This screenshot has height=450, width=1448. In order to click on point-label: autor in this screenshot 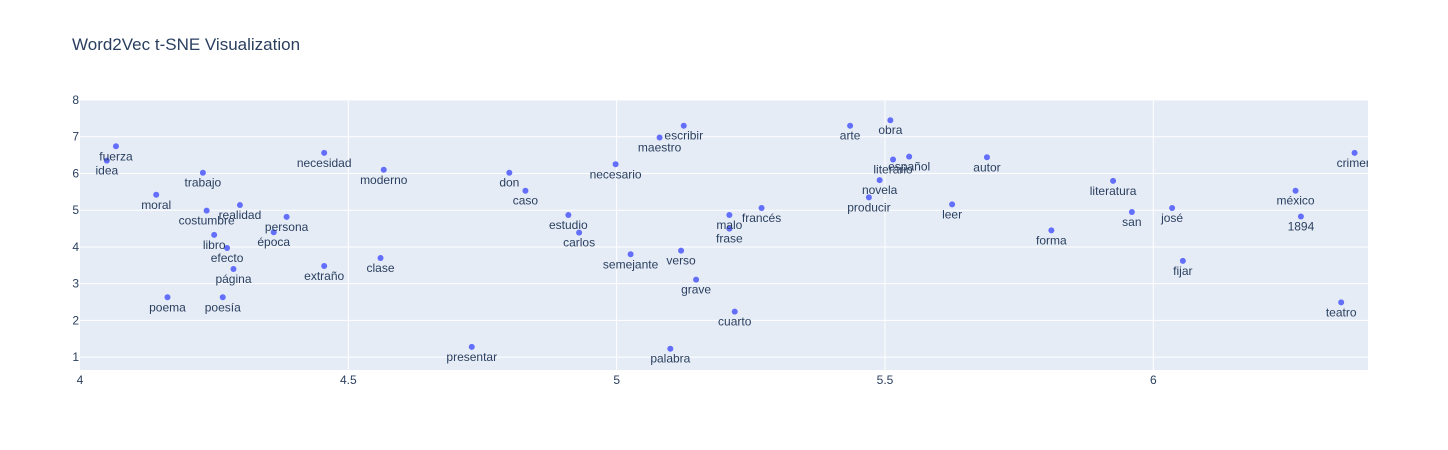, I will do `click(986, 167)`.